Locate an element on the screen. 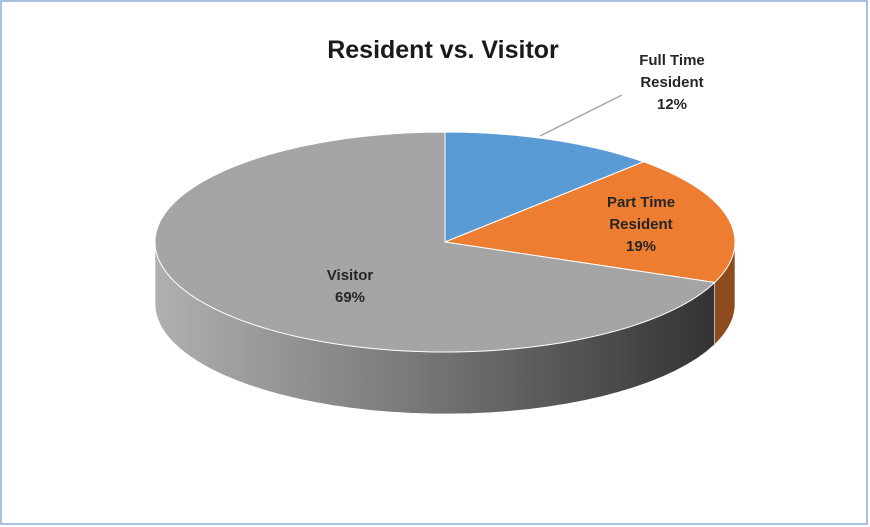 Image resolution: width=870 pixels, height=527 pixels. label-value: 19% is located at coordinates (641, 246).